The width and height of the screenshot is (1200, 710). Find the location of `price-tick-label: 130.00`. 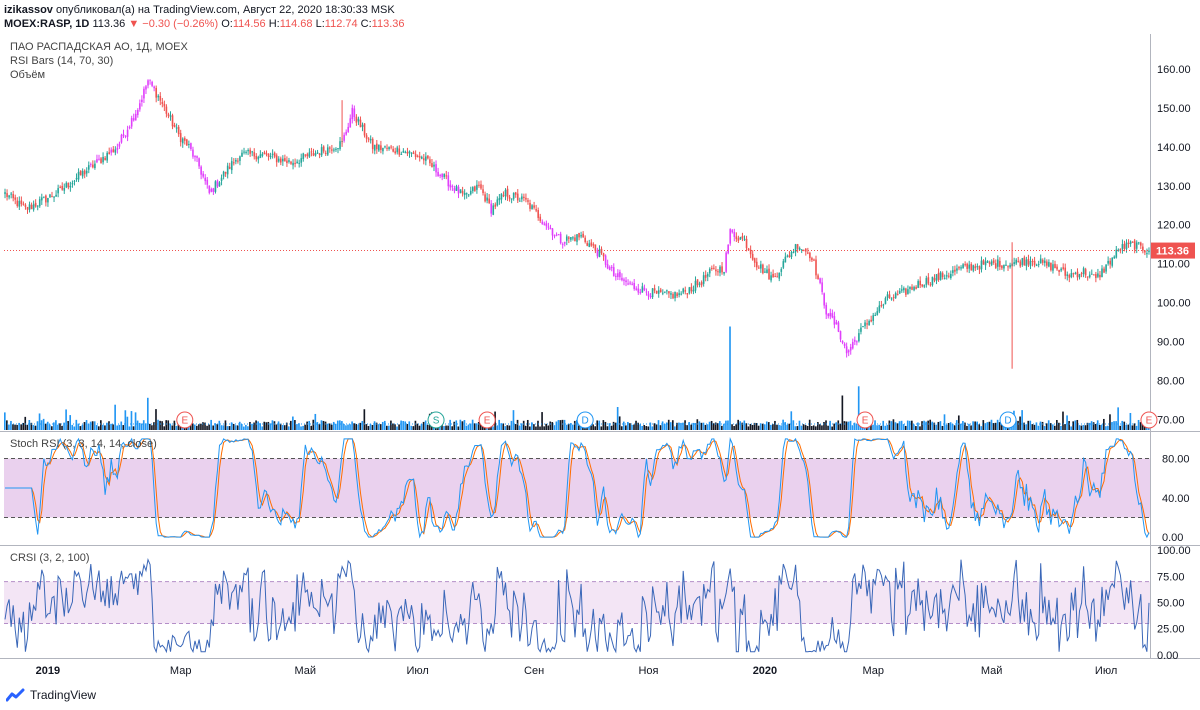

price-tick-label: 130.00 is located at coordinates (1174, 187).